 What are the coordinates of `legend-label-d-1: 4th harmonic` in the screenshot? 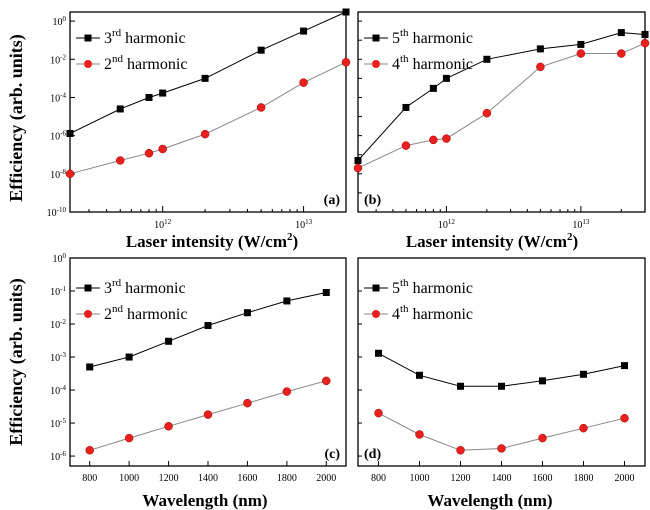 It's located at (432, 313).